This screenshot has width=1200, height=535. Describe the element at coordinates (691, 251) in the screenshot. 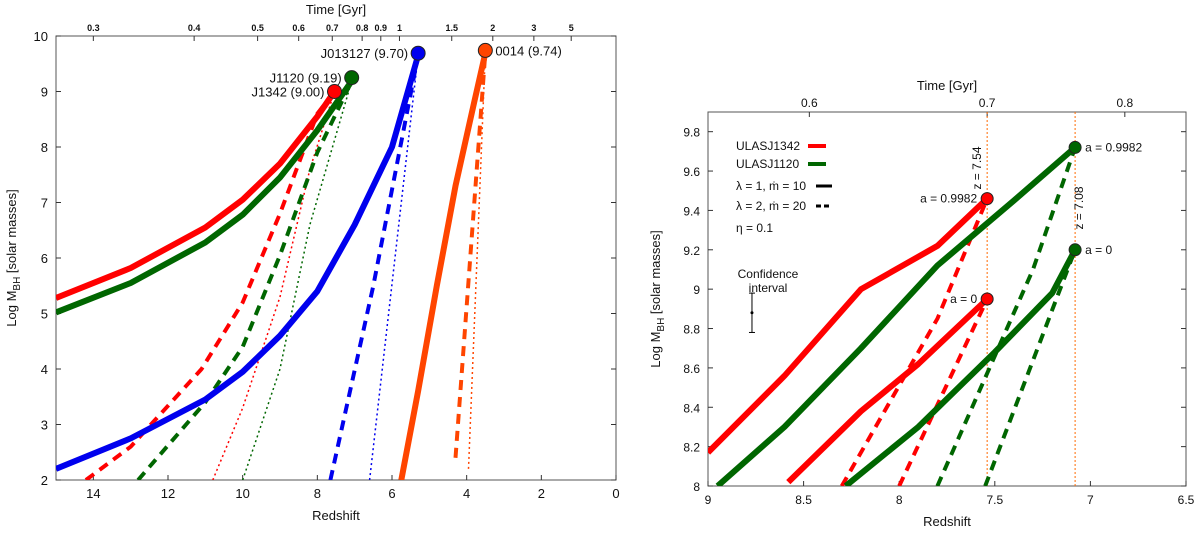

I see `y-tick-label: 9.2` at that location.